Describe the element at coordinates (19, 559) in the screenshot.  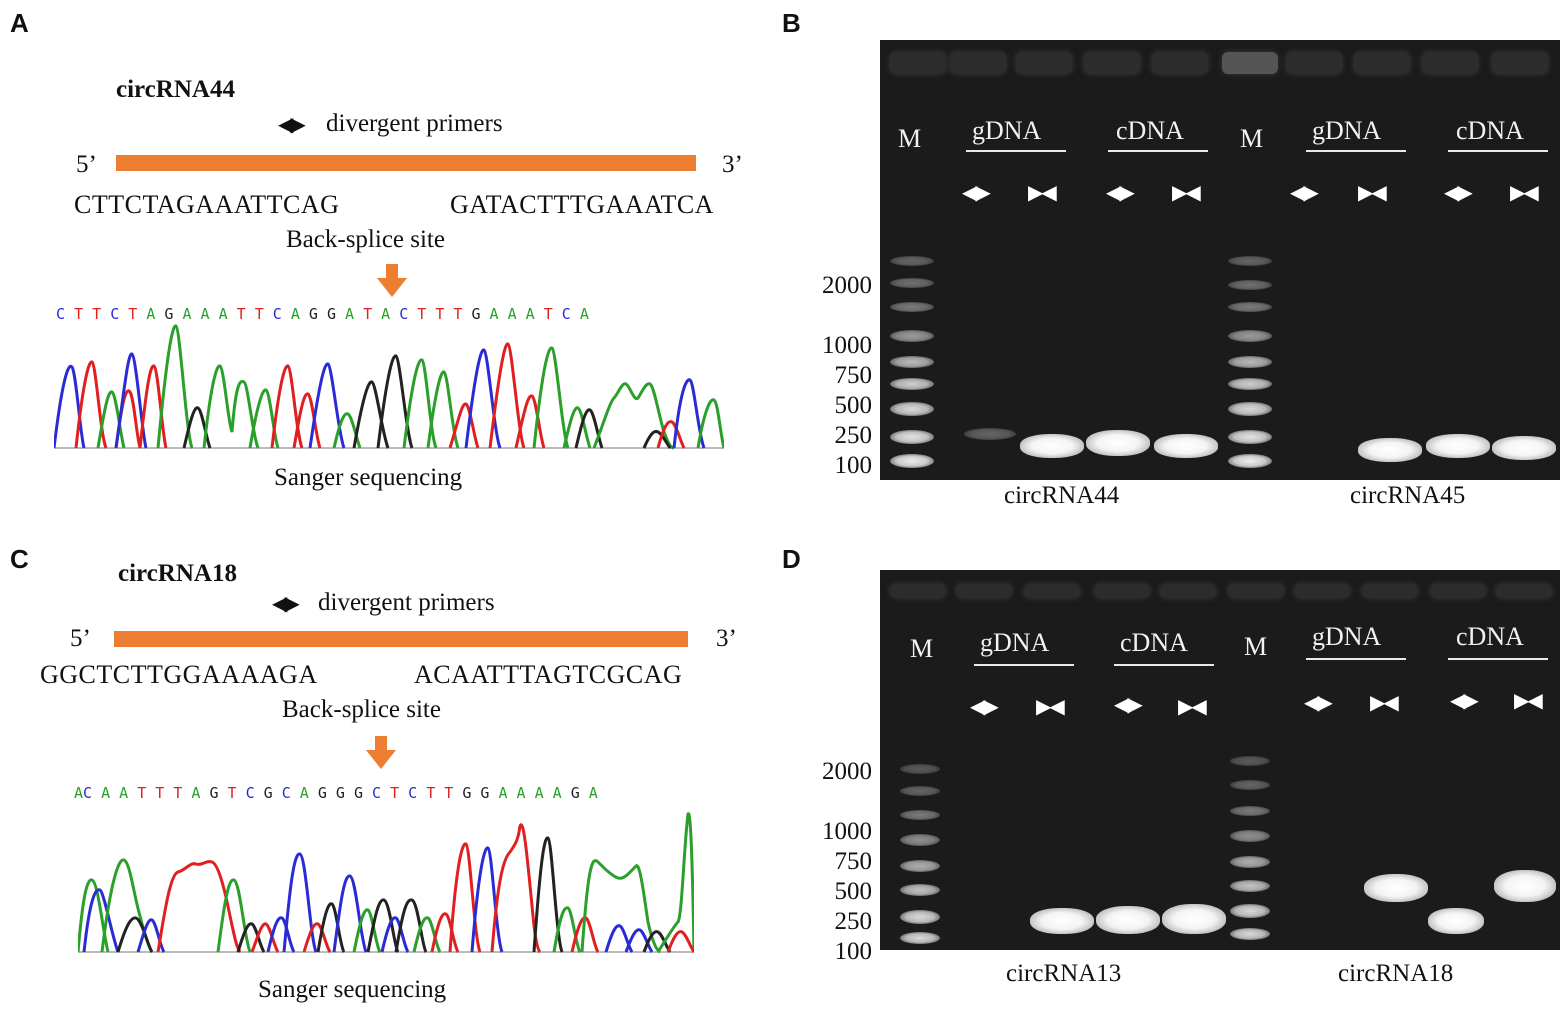
I see `panel-letter-c: C` at that location.